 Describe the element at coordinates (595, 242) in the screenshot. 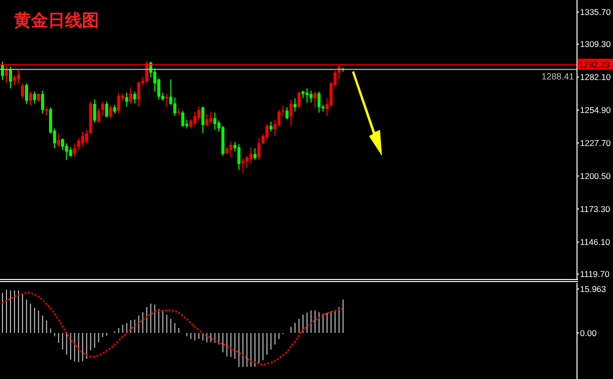

I see `y-tick-label: 1146.10` at that location.